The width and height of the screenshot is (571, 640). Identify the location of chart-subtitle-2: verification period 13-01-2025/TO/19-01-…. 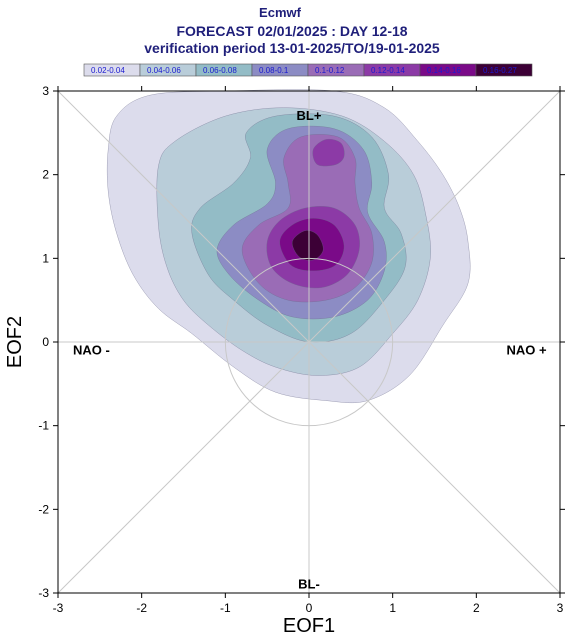
(292, 48).